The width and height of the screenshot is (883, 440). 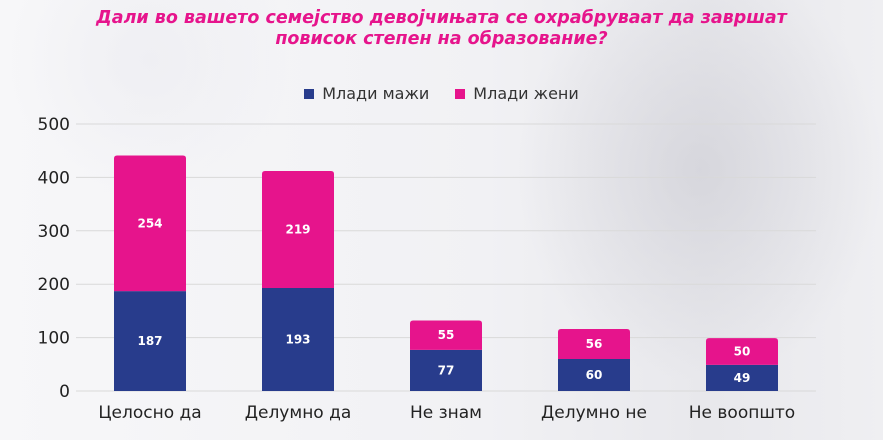 What do you see at coordinates (441, 39) in the screenshot?
I see `chart-title-line-2: повисок степен на образование?` at bounding box center [441, 39].